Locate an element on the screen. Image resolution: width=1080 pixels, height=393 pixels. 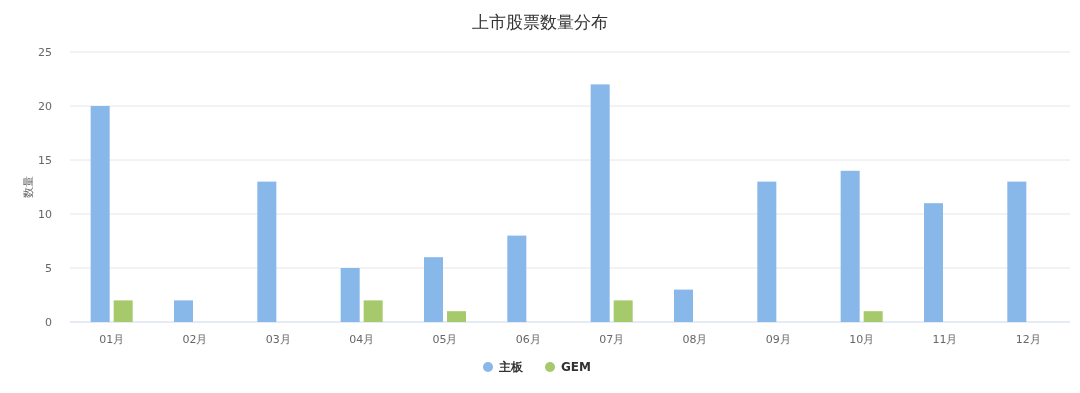
x-tick-label: 09月 is located at coordinates (778, 339).